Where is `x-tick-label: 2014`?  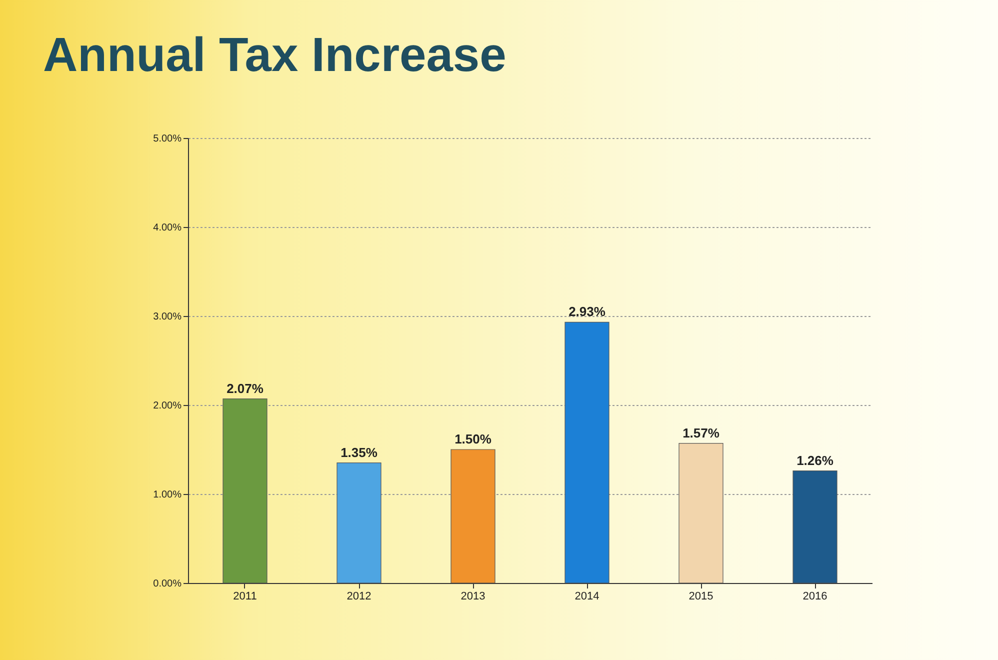
x-tick-label: 2014 is located at coordinates (587, 596).